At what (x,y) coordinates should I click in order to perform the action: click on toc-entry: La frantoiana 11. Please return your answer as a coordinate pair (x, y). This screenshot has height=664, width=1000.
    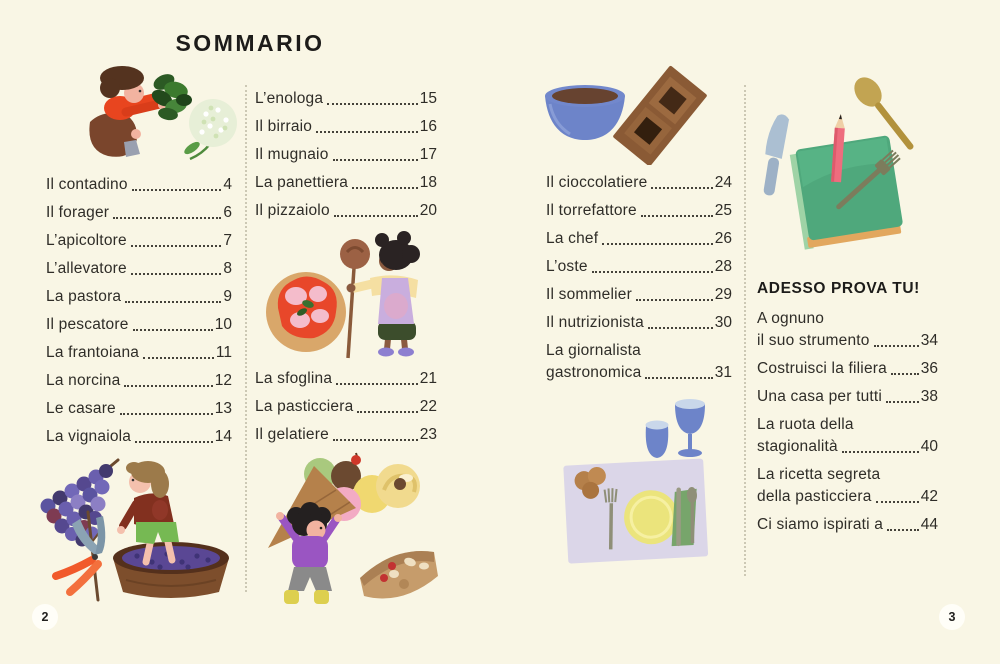
    Looking at the image, I should click on (139, 353).